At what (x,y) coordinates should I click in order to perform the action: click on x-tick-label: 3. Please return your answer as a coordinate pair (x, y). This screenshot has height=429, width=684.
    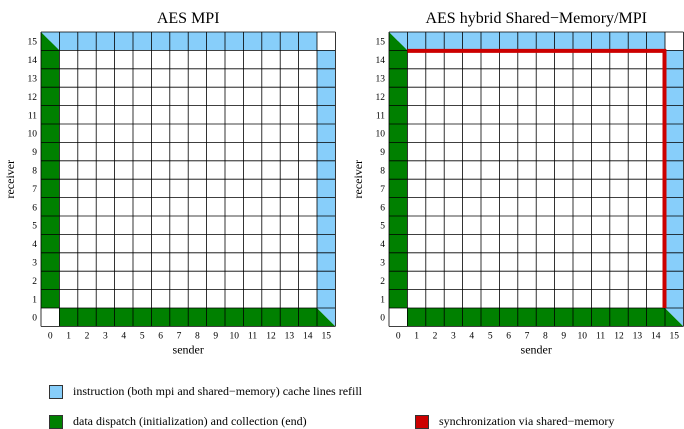
    Looking at the image, I should click on (453, 336).